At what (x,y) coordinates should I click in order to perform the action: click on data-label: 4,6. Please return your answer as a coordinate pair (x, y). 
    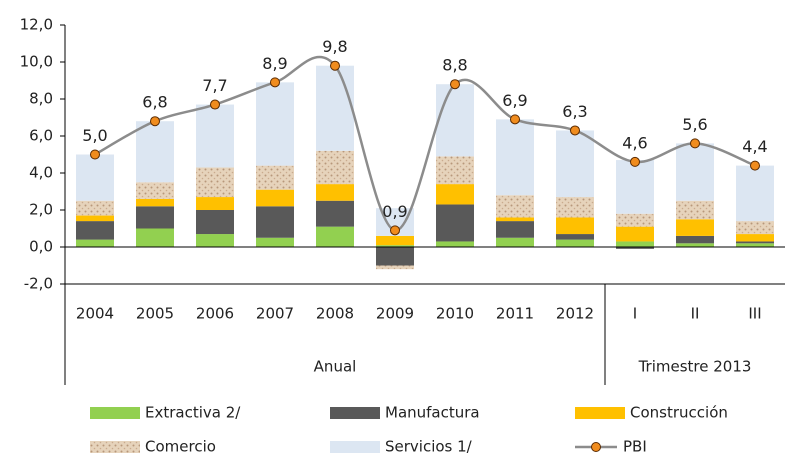
    Looking at the image, I should click on (634, 142).